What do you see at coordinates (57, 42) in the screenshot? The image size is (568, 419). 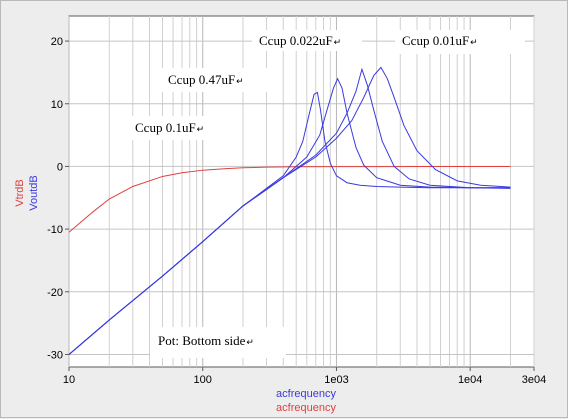 I see `y-tick-label: 20` at bounding box center [57, 42].